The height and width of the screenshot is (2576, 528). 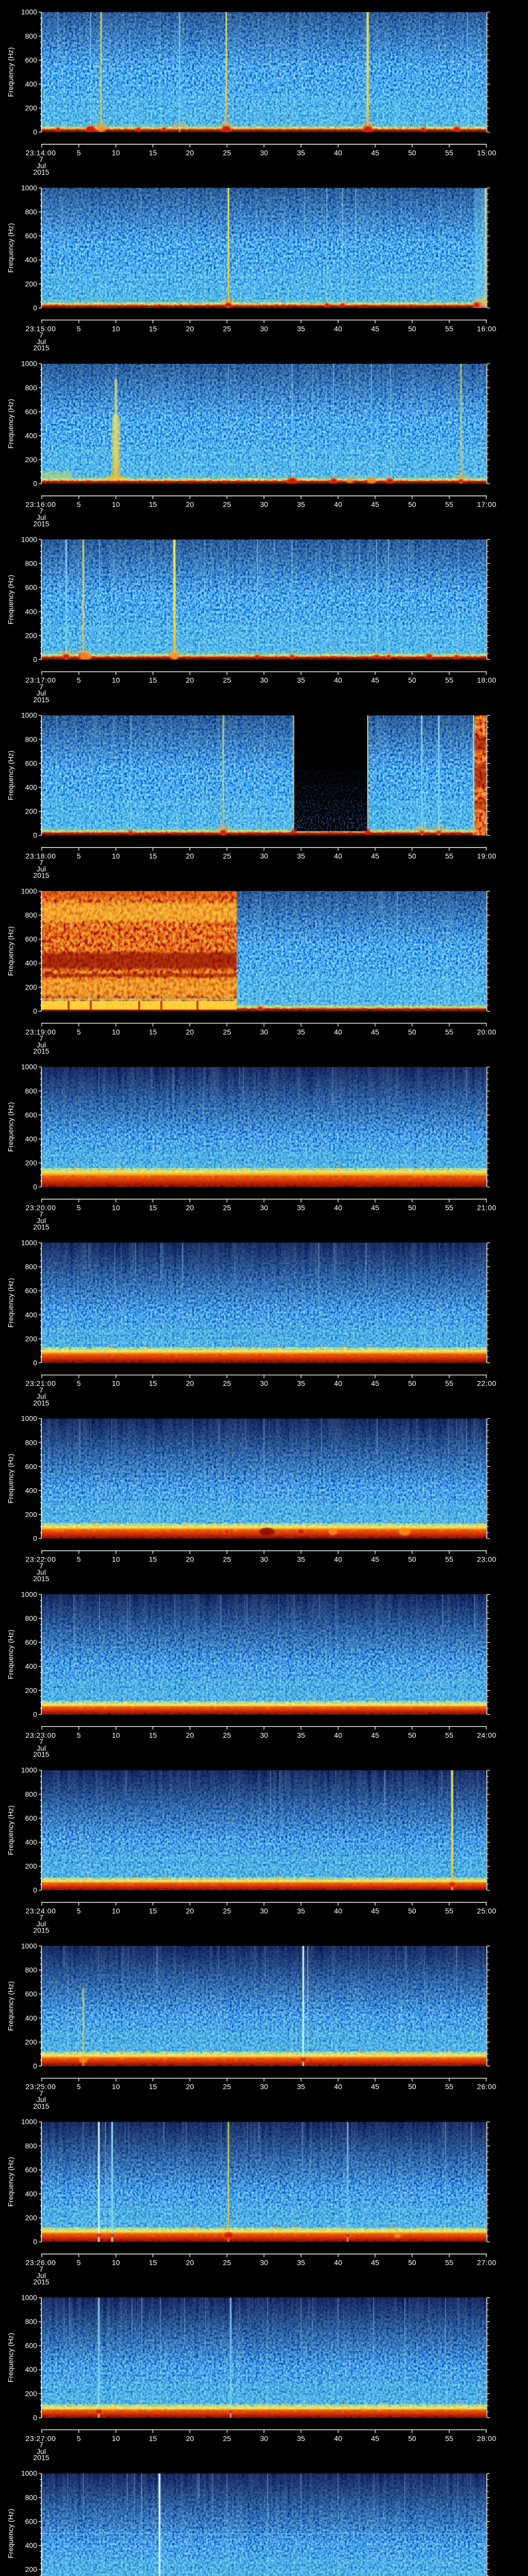 I want to click on svg-text: 28:00, so click(x=487, y=2438).